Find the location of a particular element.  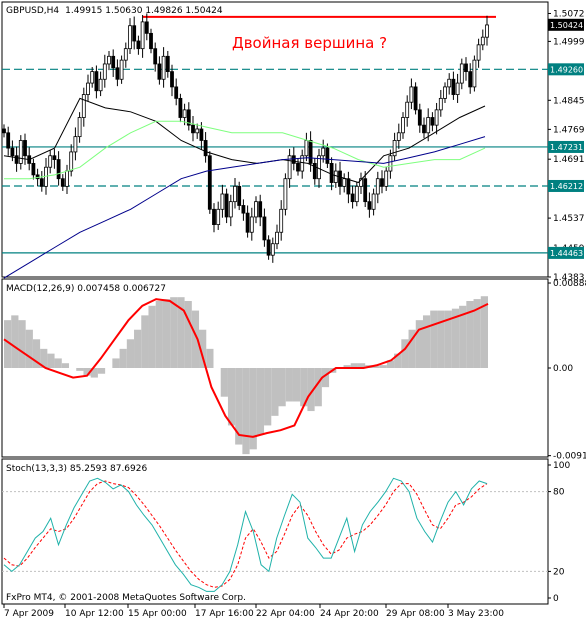

price-axis-tick-label: 1.4769 is located at coordinates (569, 130).